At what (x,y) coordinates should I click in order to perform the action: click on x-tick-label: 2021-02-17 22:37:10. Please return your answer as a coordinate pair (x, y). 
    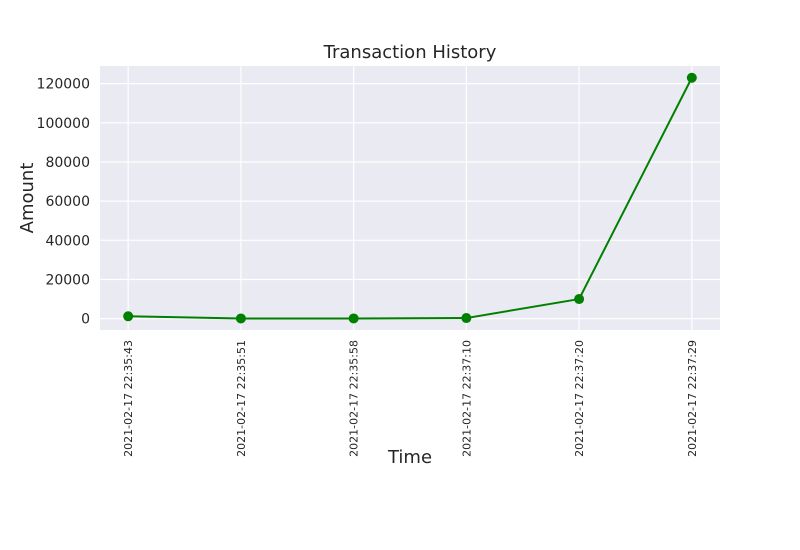
    Looking at the image, I should click on (466, 398).